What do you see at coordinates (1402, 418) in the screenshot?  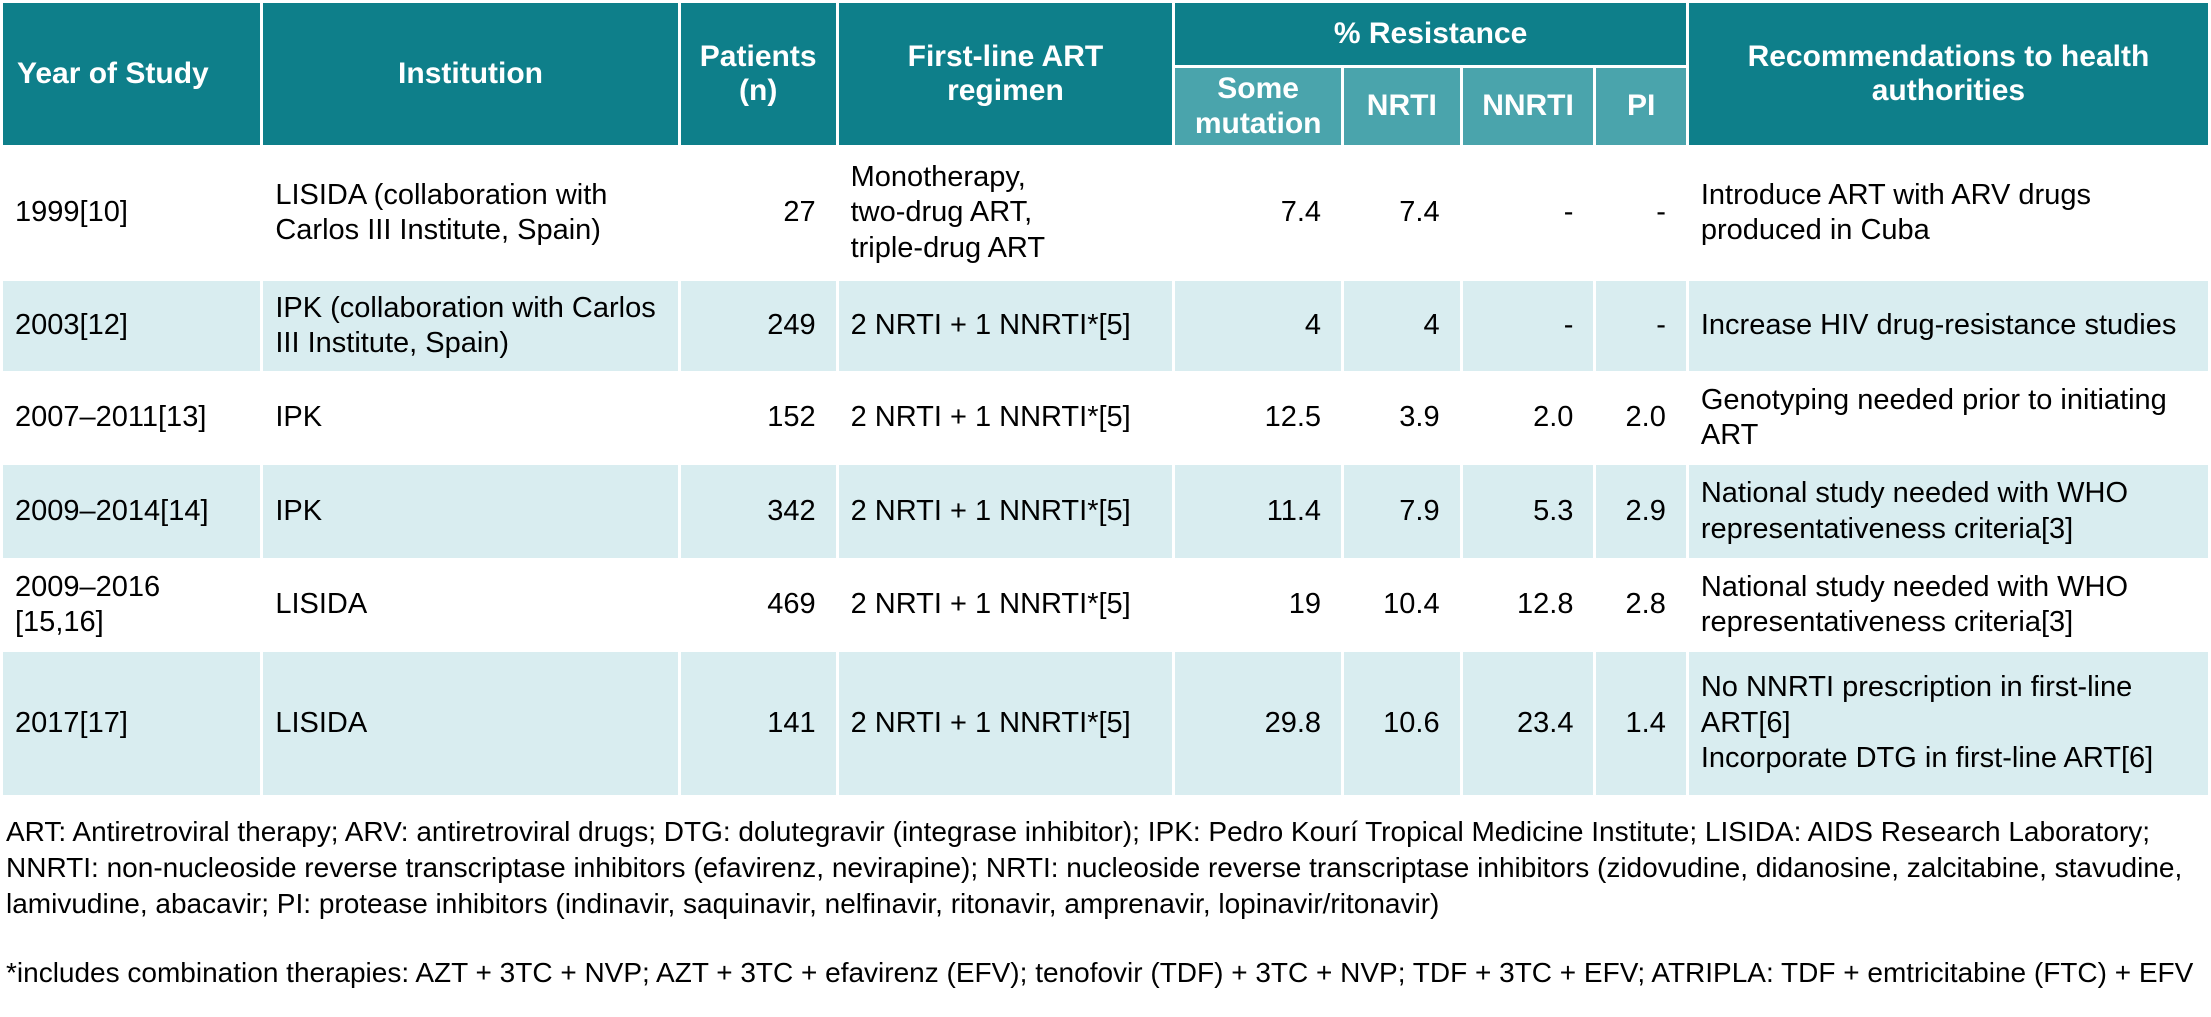 I see `cell-nrti: 3.9` at bounding box center [1402, 418].